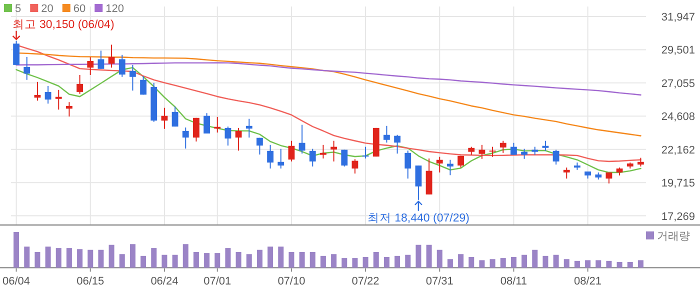 This screenshot has width=700, height=289. What do you see at coordinates (440, 282) in the screenshot?
I see `x-tick-label: 07/31` at bounding box center [440, 282].